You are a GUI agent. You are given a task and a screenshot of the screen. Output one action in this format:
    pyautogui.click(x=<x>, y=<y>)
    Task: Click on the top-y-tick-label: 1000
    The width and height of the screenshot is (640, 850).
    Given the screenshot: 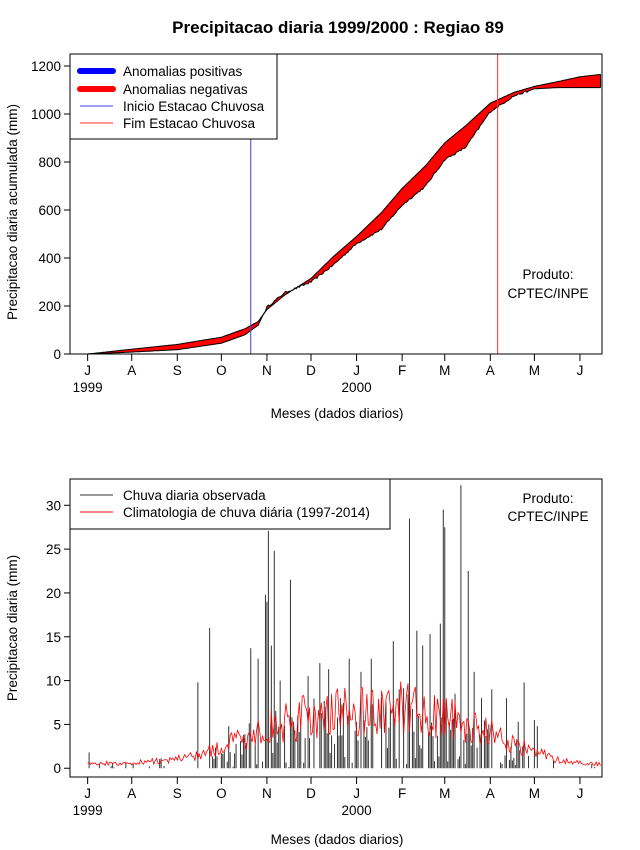 What is the action you would take?
    pyautogui.click(x=46, y=114)
    